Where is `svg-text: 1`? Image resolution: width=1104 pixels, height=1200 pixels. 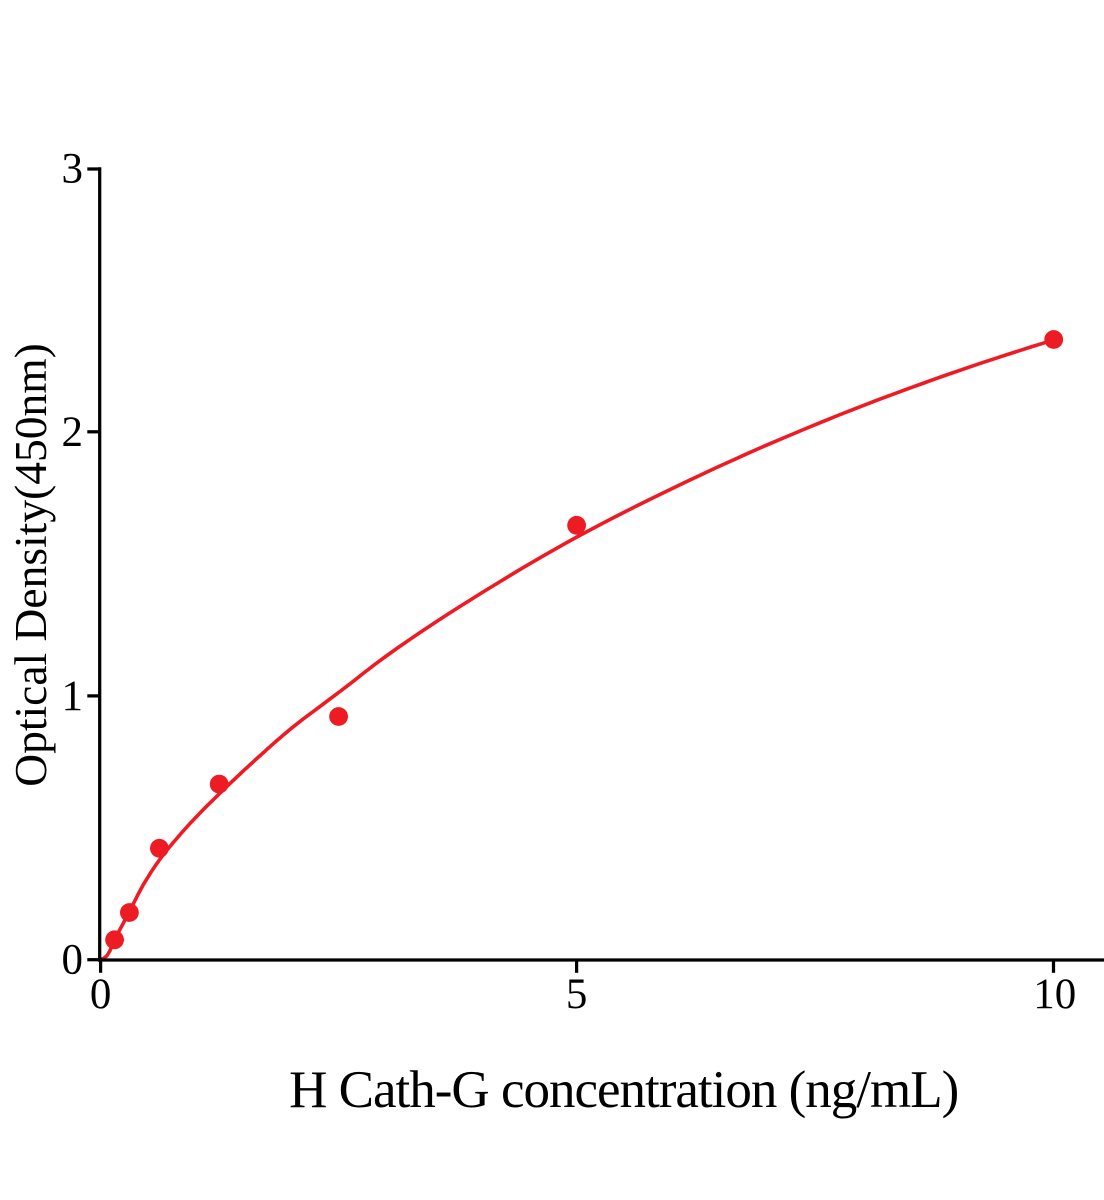 svg-text: 1 is located at coordinates (73, 696).